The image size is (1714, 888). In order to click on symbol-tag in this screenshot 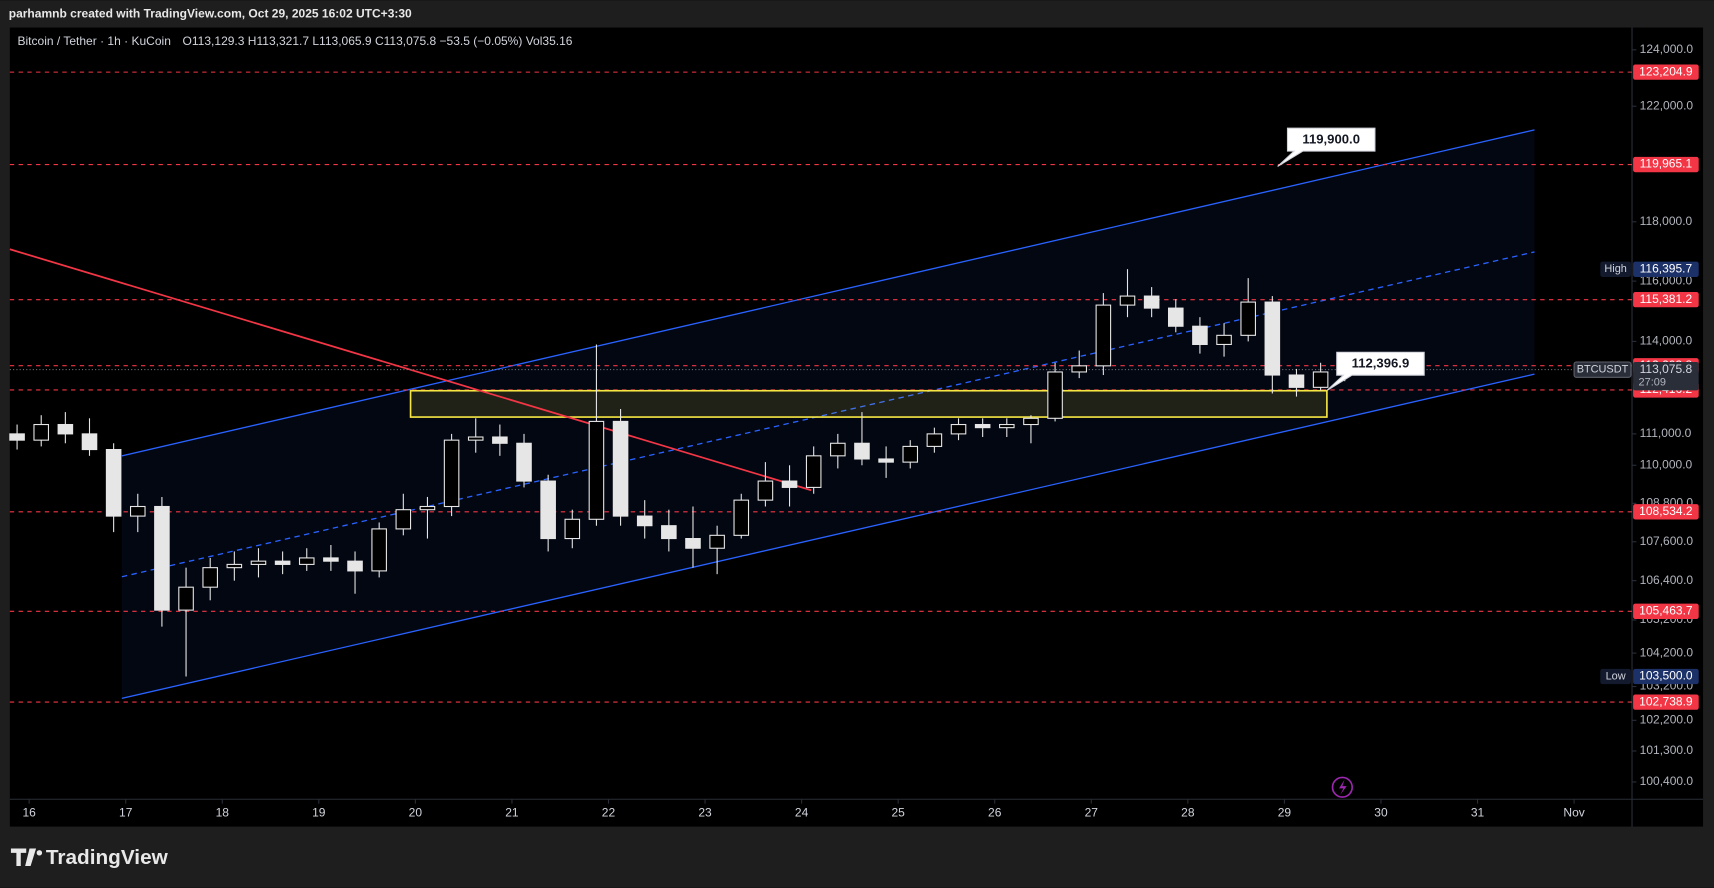, I will do `click(1602, 369)`.